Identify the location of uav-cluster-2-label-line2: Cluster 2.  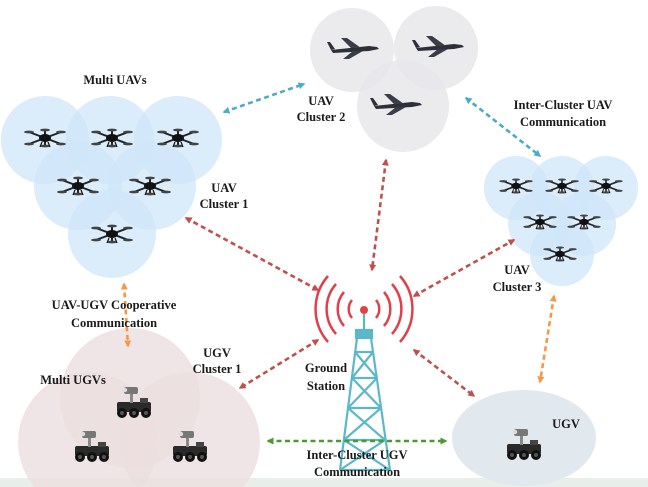
(321, 117).